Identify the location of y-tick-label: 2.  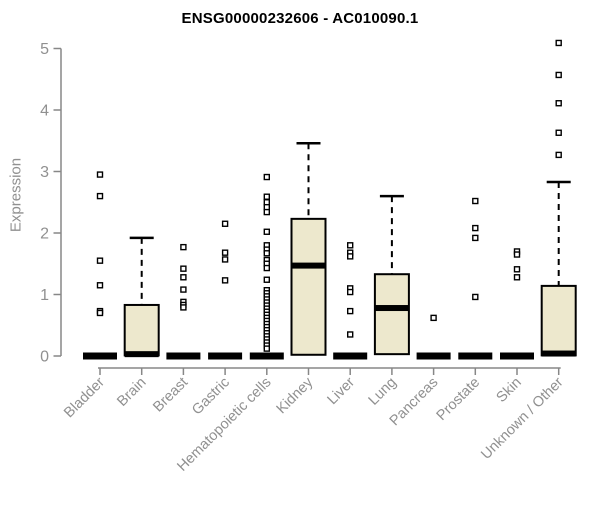
(44, 234).